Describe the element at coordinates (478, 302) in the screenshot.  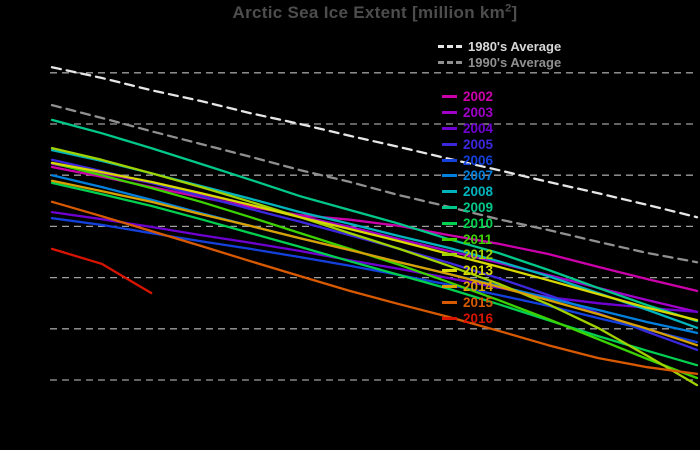
I see `legend-label-2015: 2015` at that location.